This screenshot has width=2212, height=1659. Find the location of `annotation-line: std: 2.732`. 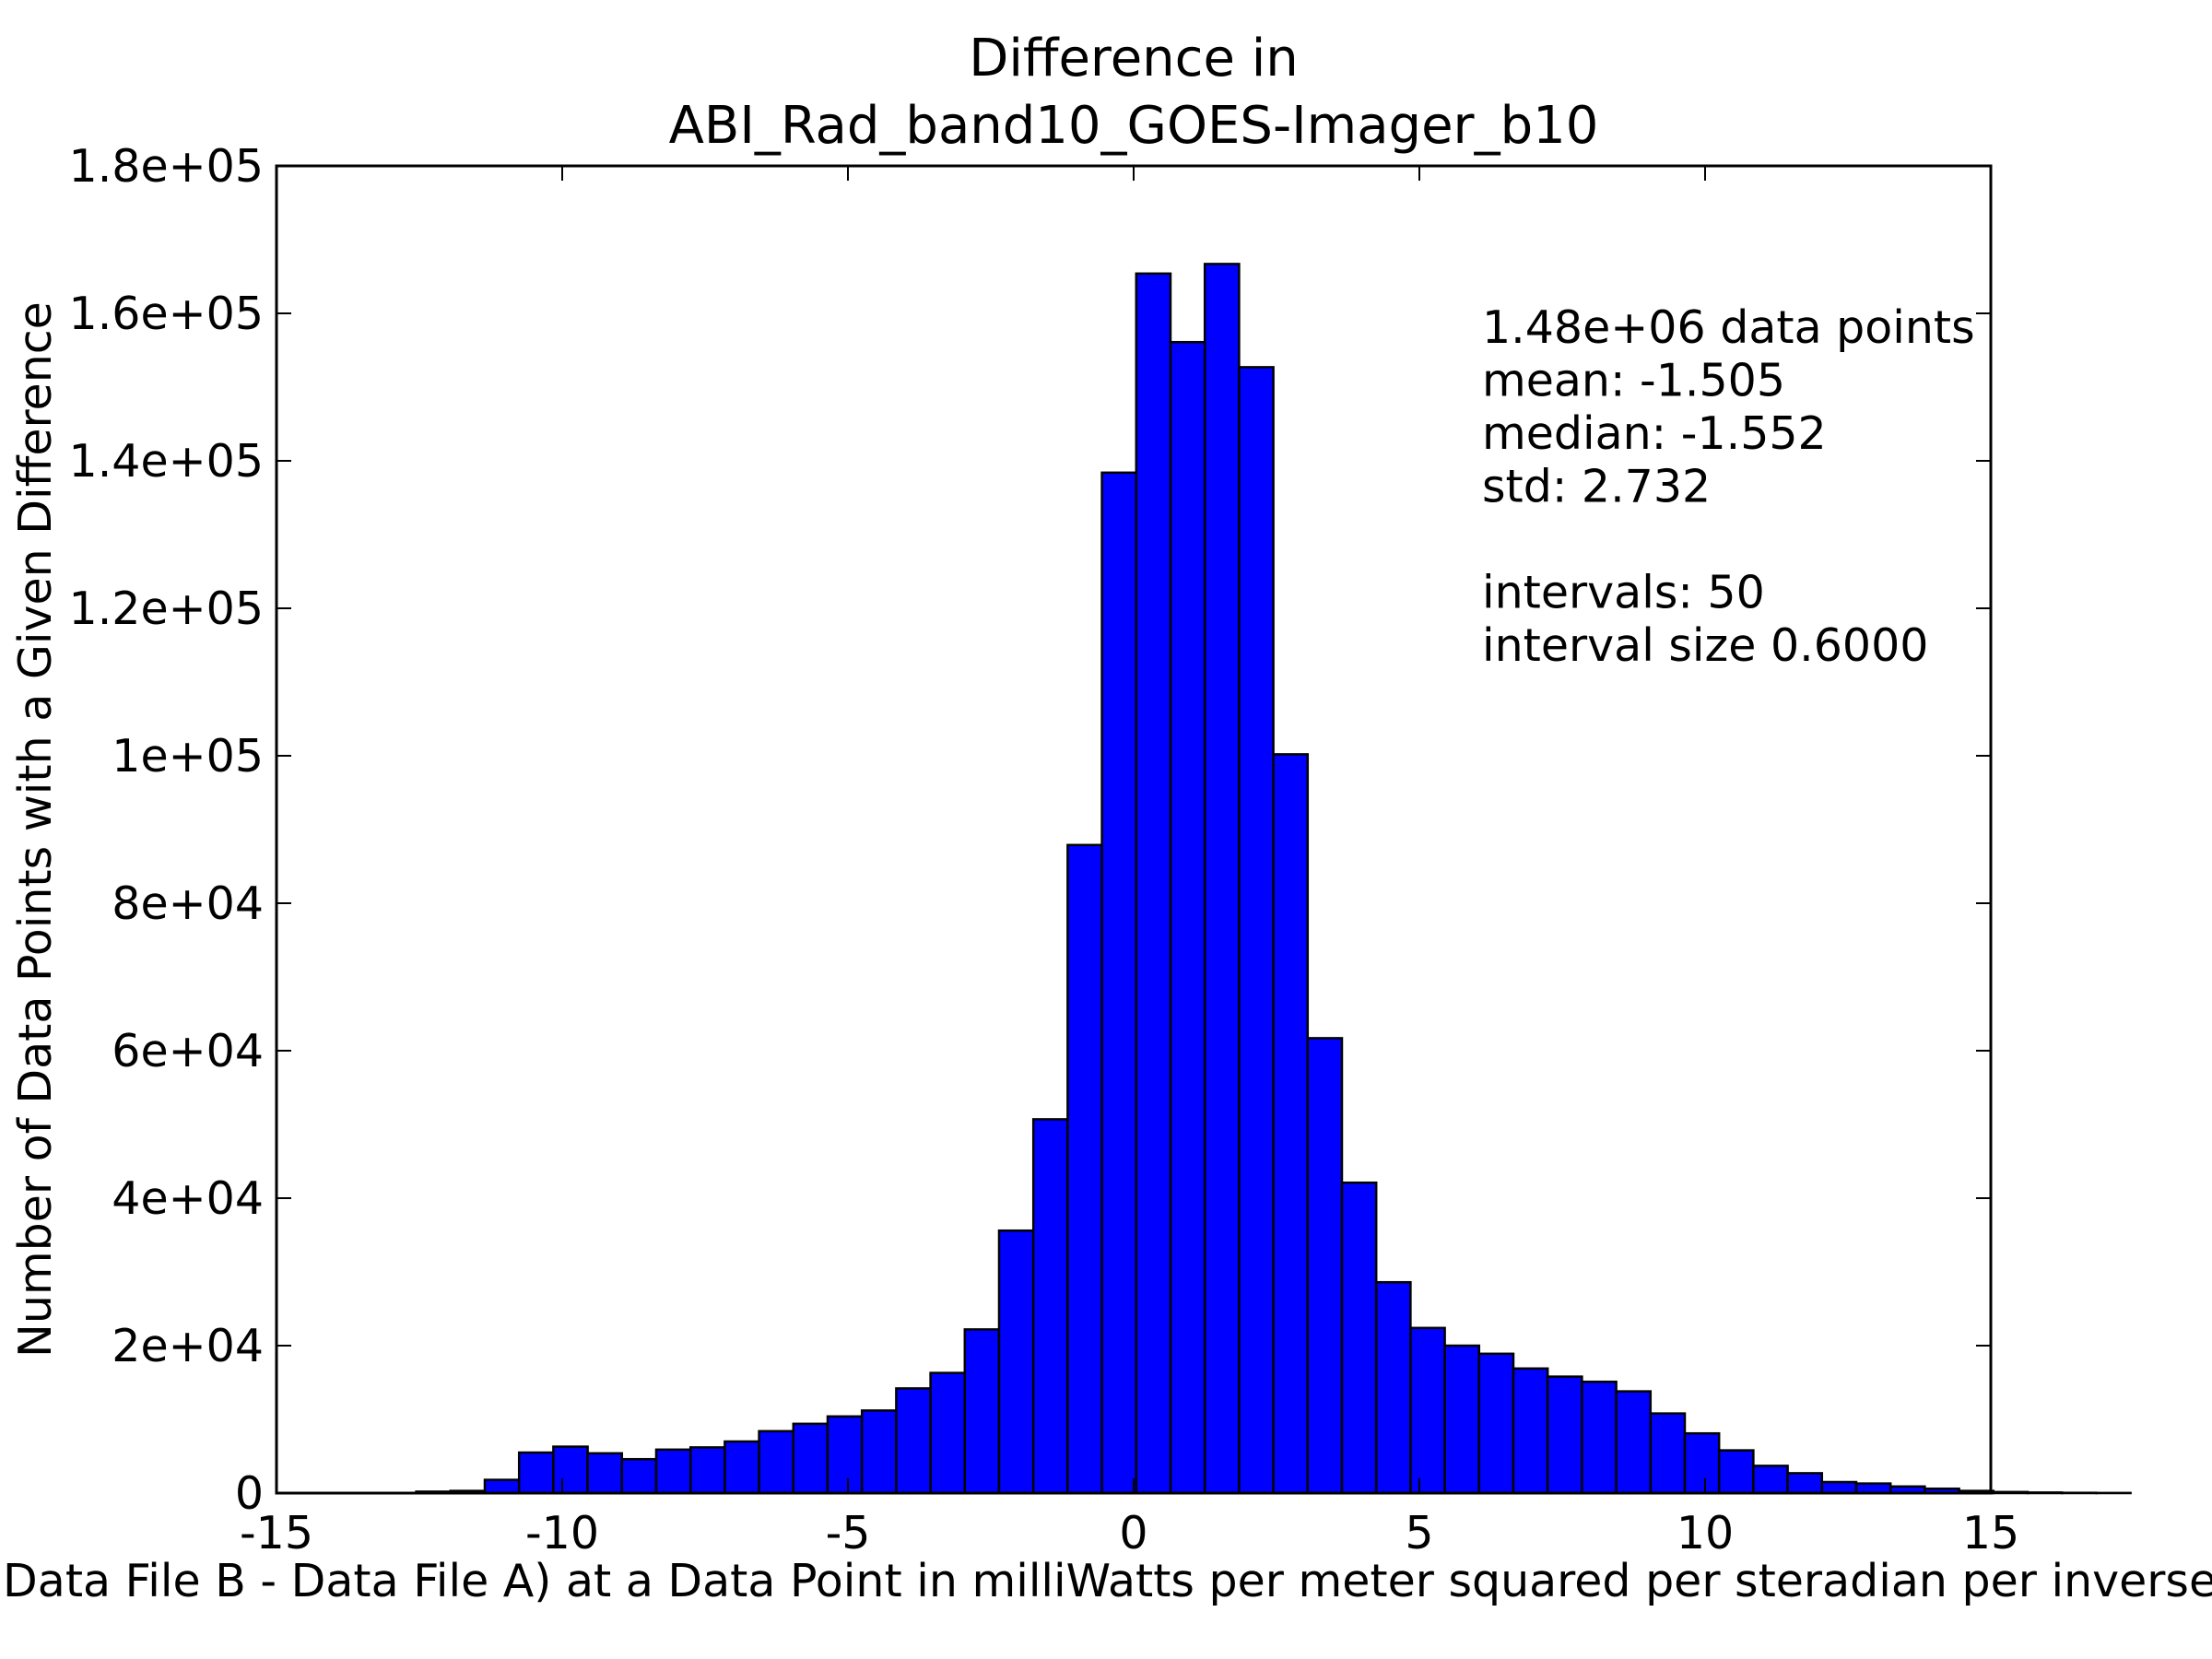

annotation-line: std: 2.732 is located at coordinates (1596, 487).